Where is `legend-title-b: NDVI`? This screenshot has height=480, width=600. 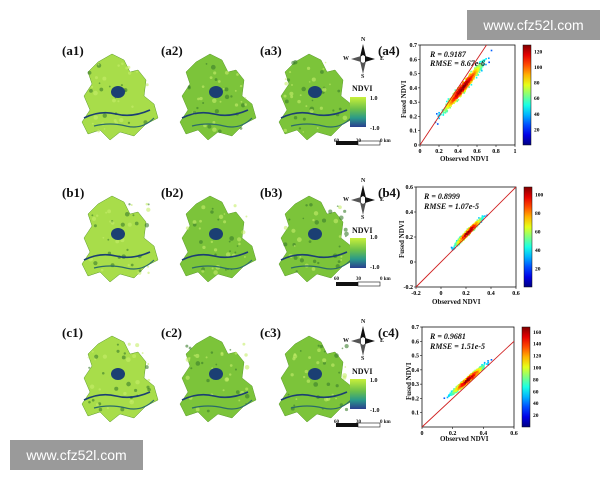 legend-title-b: NDVI is located at coordinates (362, 230).